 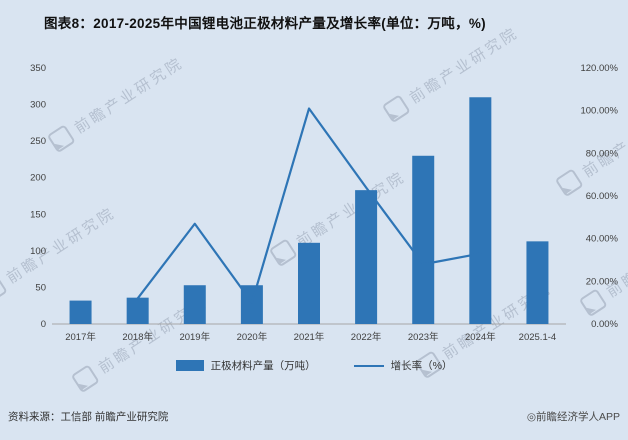 I want to click on legend-item-growth: 增长率（%）, so click(x=403, y=365).